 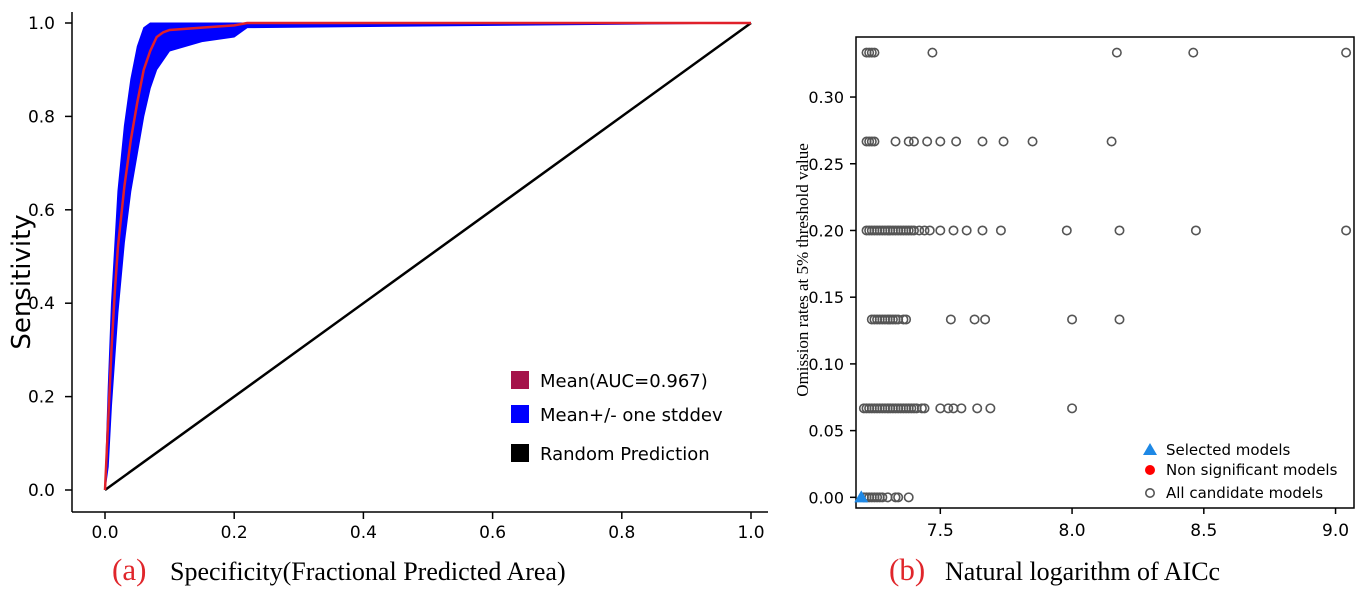 I want to click on roc-x-tick-label: 0.8, so click(x=621, y=533).